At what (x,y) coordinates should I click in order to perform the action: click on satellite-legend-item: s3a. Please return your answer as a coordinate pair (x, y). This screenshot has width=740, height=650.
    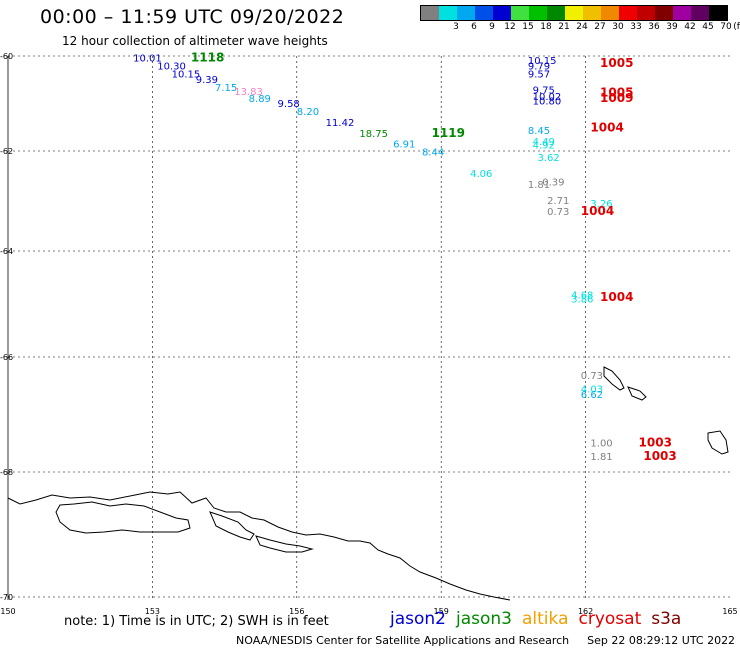
    Looking at the image, I should click on (666, 619).